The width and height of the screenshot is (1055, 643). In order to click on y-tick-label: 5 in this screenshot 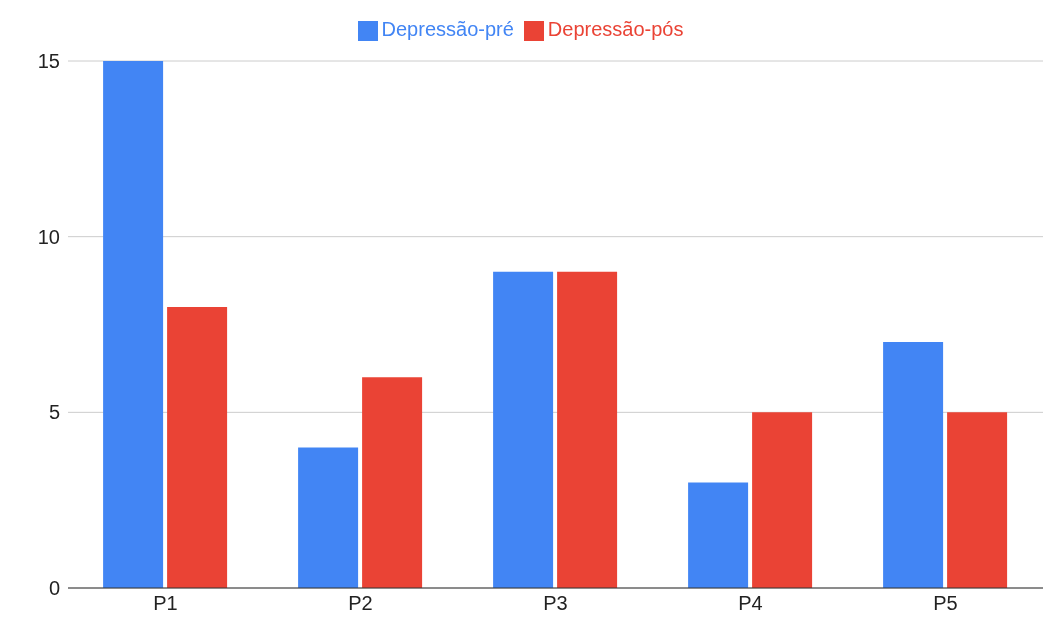, I will do `click(54, 412)`.